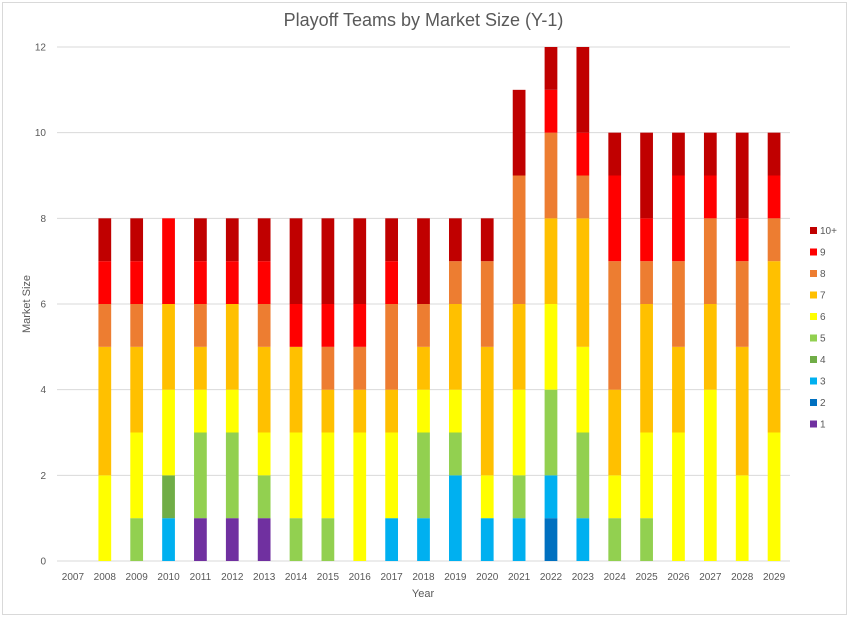 Image resolution: width=851 pixels, height=619 pixels. What do you see at coordinates (43, 390) in the screenshot?
I see `y-tick-label: 4` at bounding box center [43, 390].